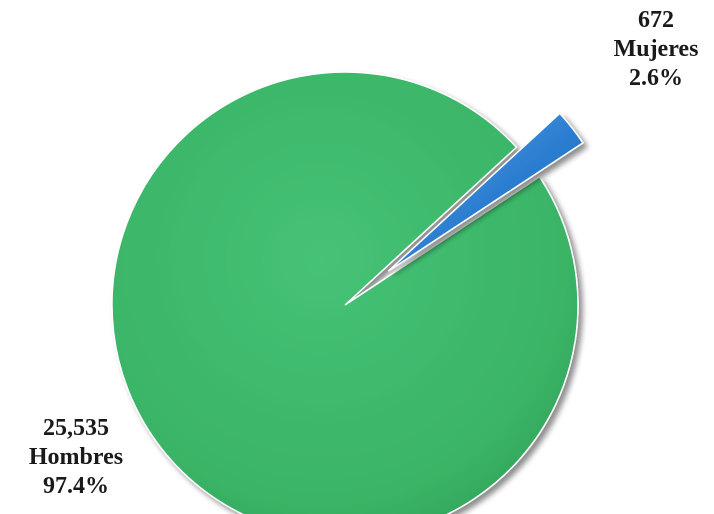 This screenshot has width=714, height=514. I want to click on data-label-hombres-count: 25,535, so click(76, 428).